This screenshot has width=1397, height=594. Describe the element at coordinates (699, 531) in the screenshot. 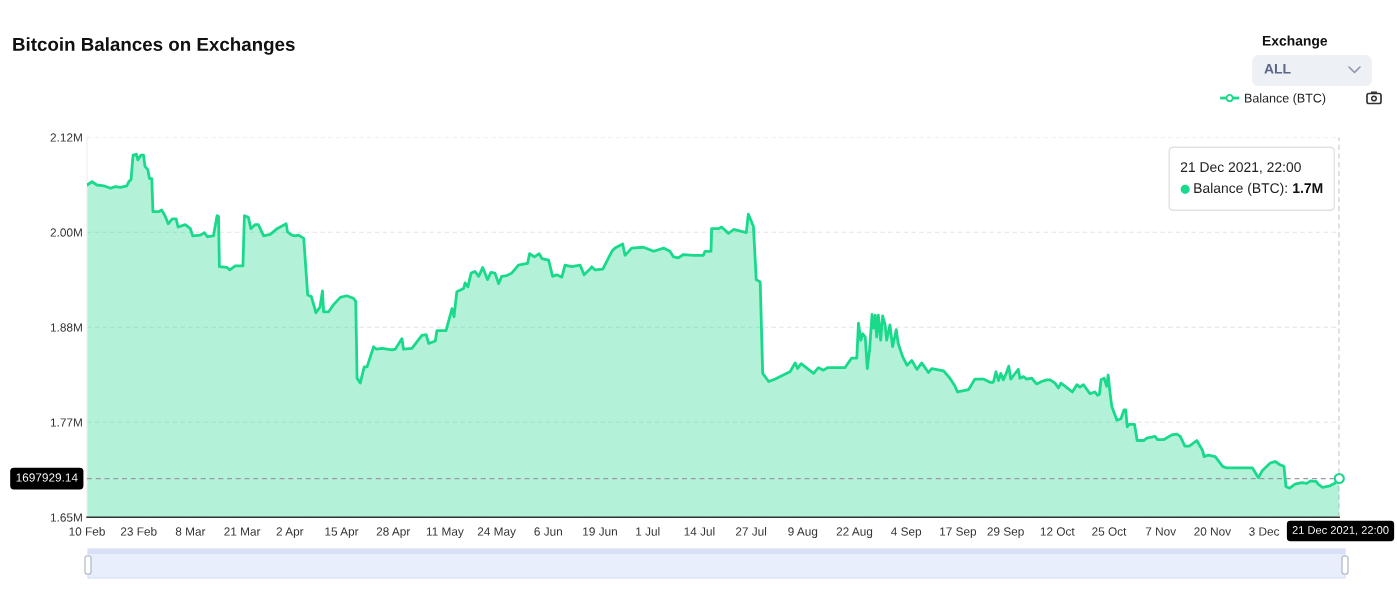

I see `x-tick-label: 14 Jul` at that location.